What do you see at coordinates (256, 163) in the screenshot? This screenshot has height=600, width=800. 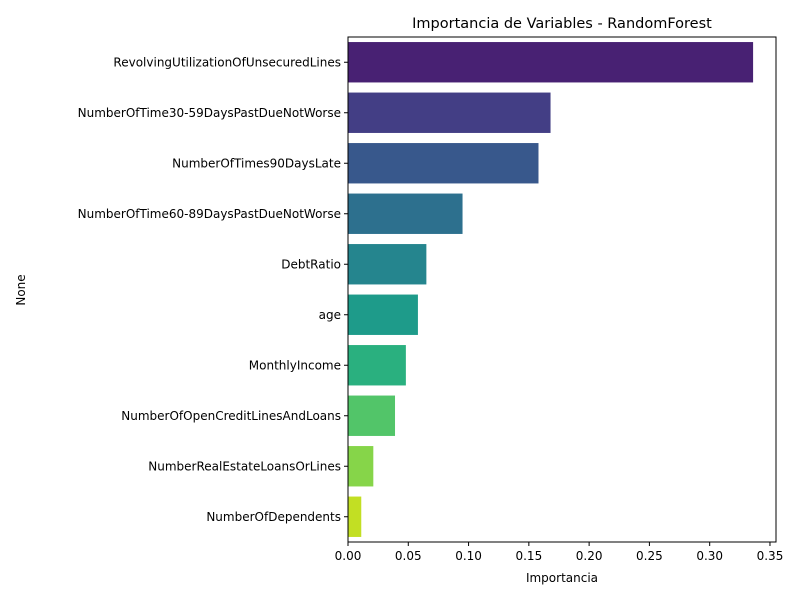 I see `y-tick-label: NumberOfTimes90DaysLate` at bounding box center [256, 163].